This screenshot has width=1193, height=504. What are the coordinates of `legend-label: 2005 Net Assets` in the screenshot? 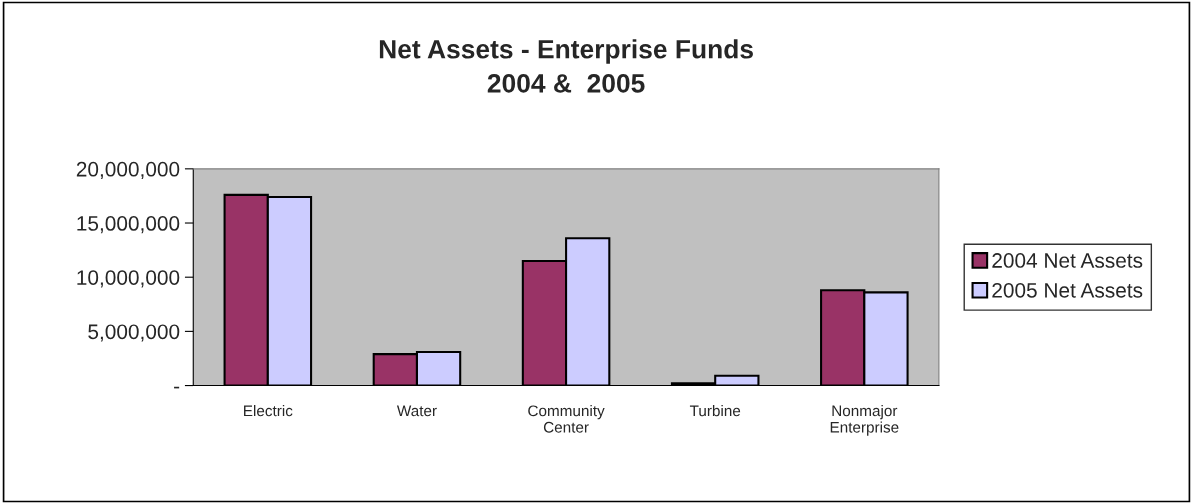 It's located at (1067, 290).